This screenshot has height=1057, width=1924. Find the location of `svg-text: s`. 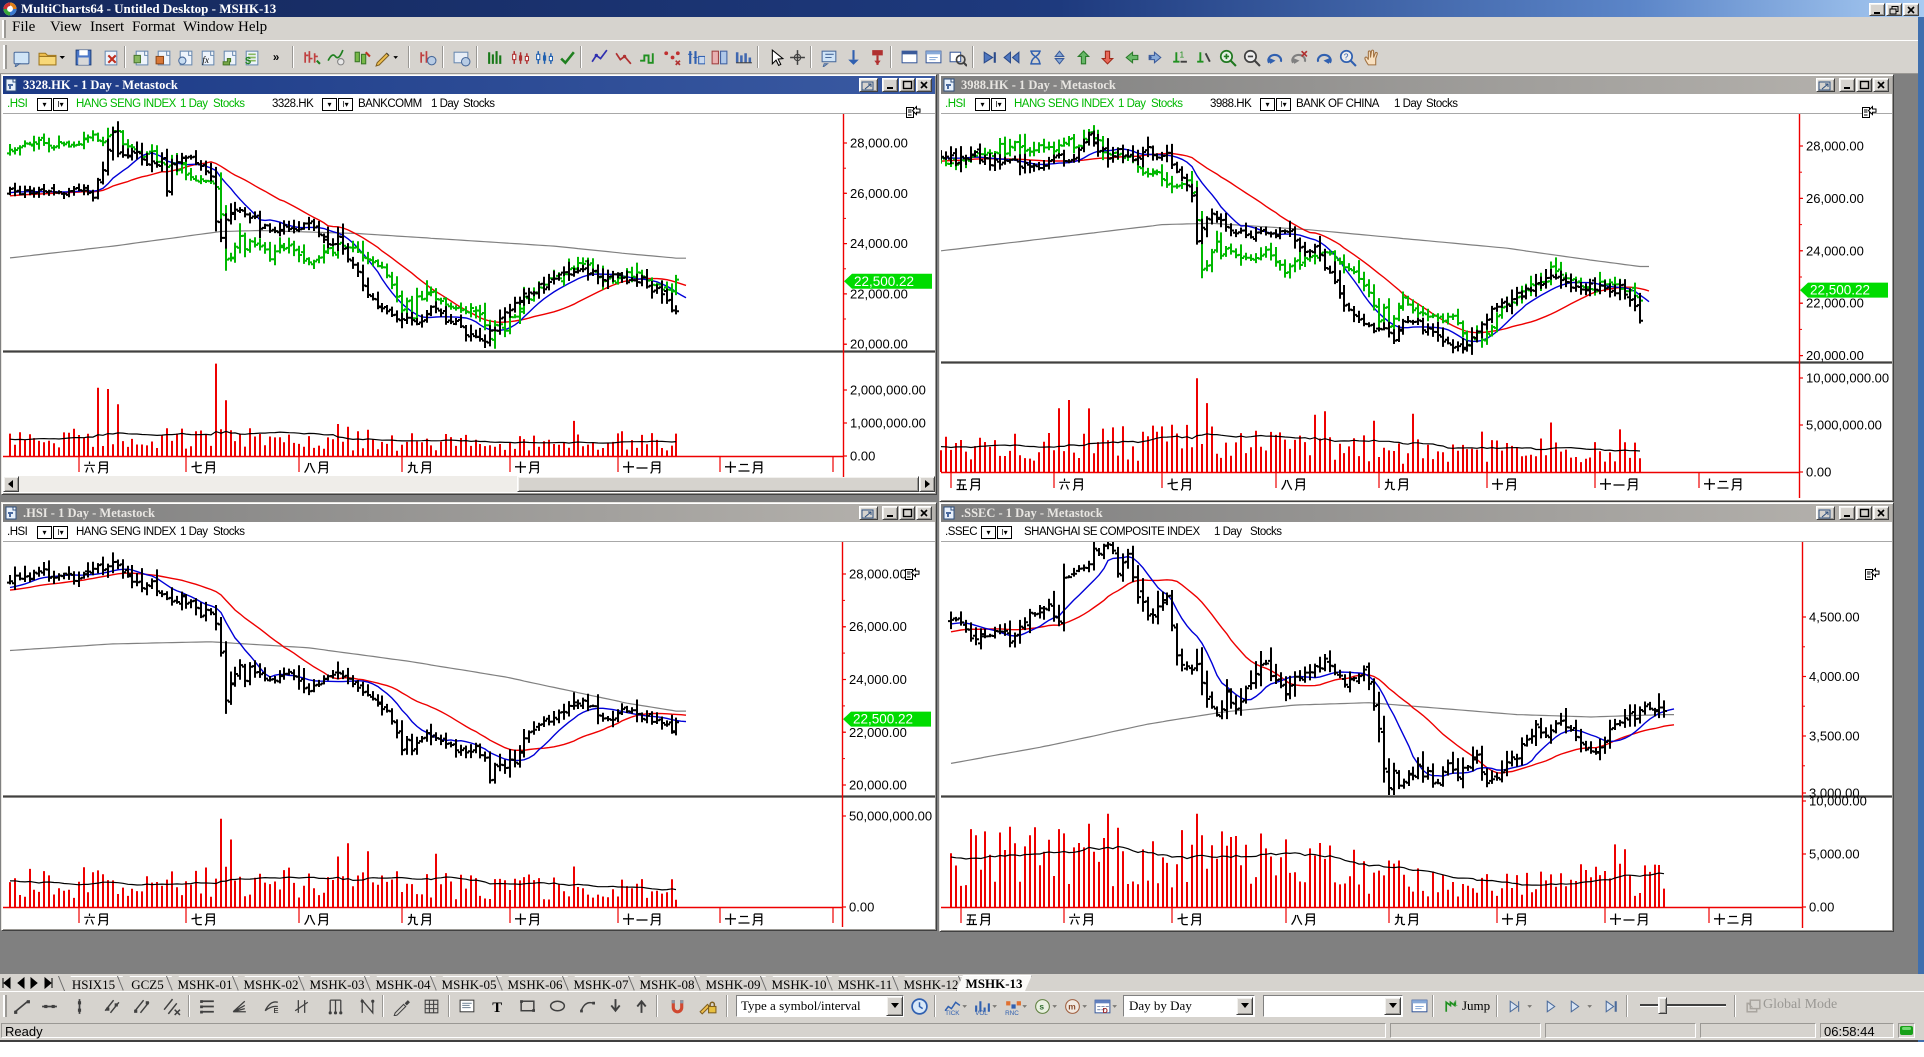

svg-text: s is located at coordinates (1041, 1006).